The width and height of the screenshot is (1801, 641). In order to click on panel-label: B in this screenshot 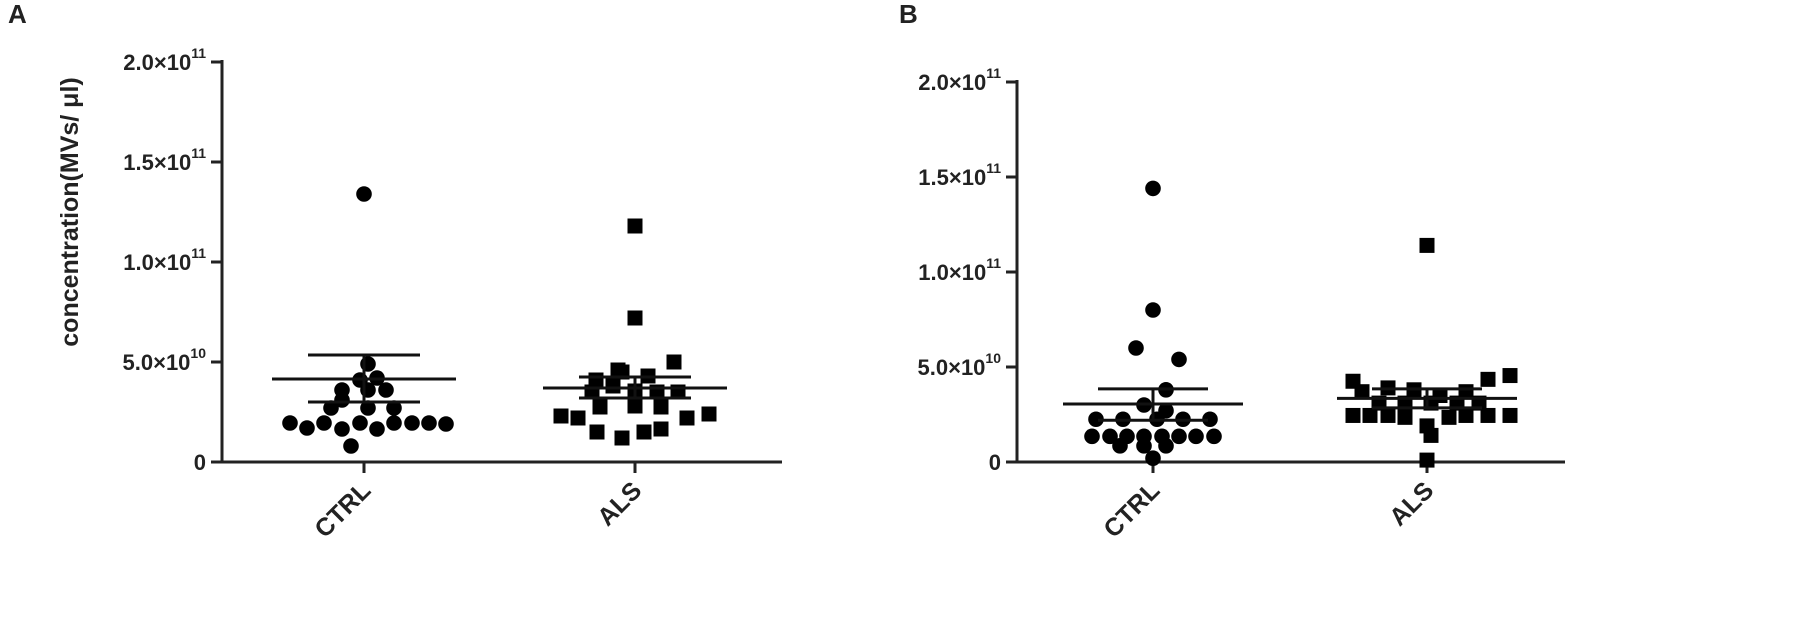, I will do `click(909, 14)`.